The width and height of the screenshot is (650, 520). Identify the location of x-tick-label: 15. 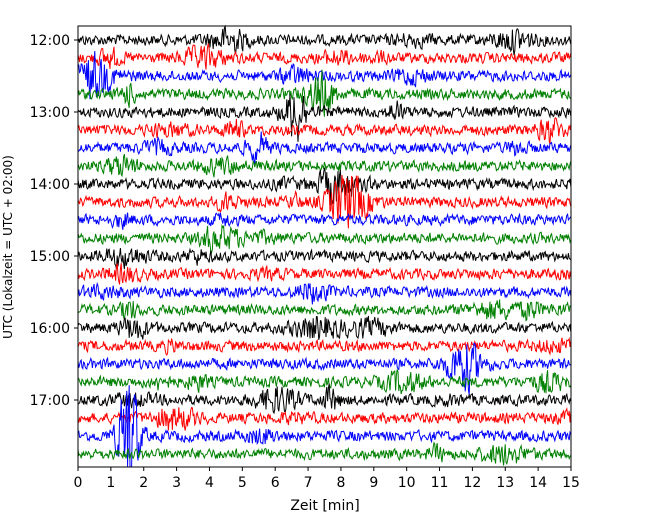
(571, 483).